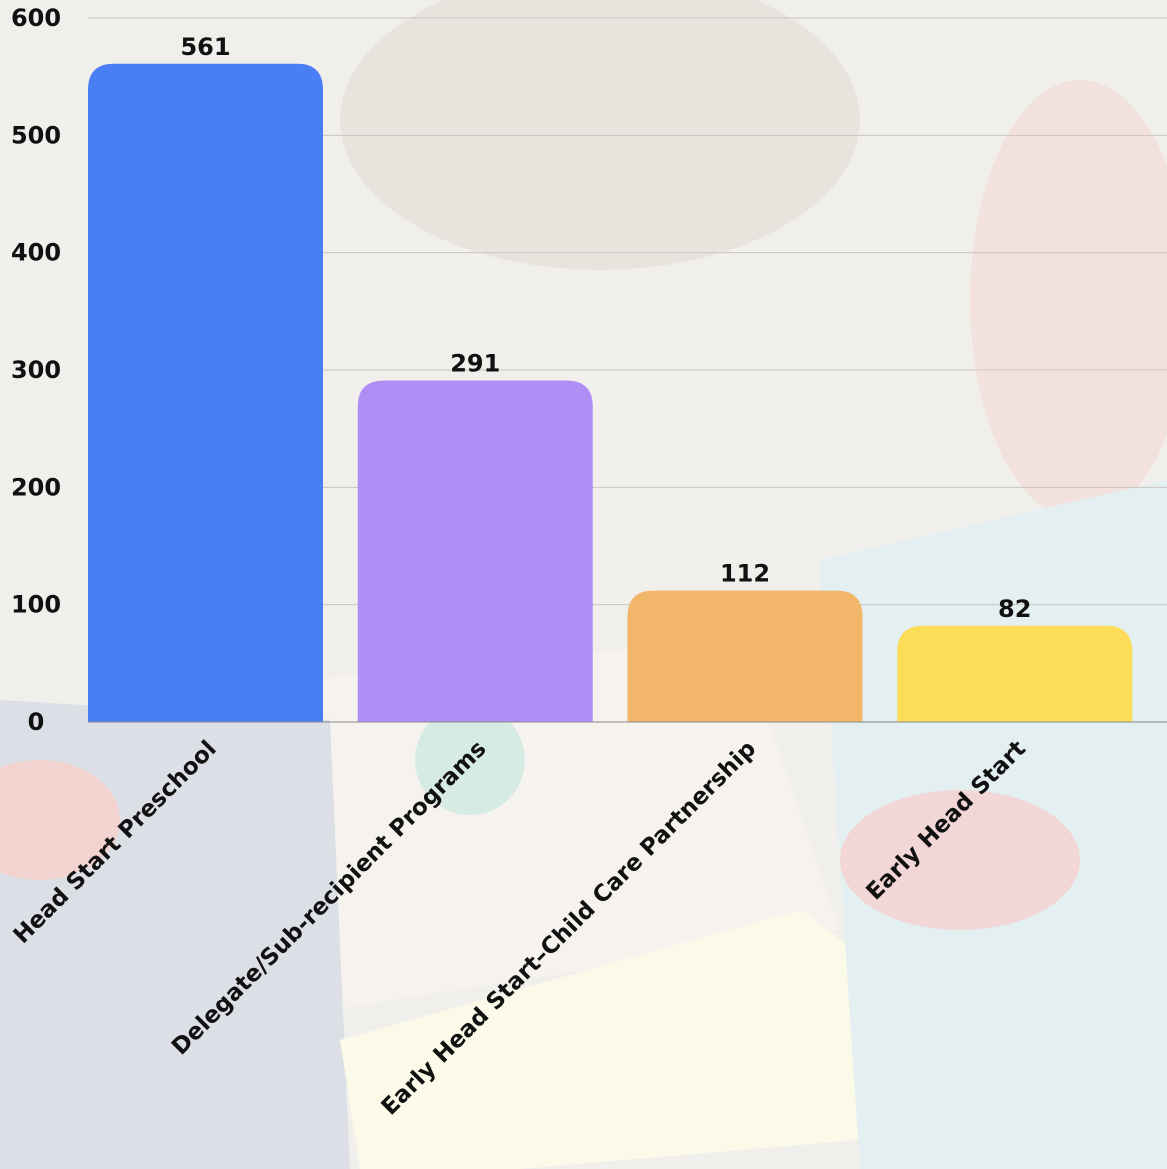 The image size is (1167, 1169). I want to click on bar-value-label: 561, so click(205, 47).